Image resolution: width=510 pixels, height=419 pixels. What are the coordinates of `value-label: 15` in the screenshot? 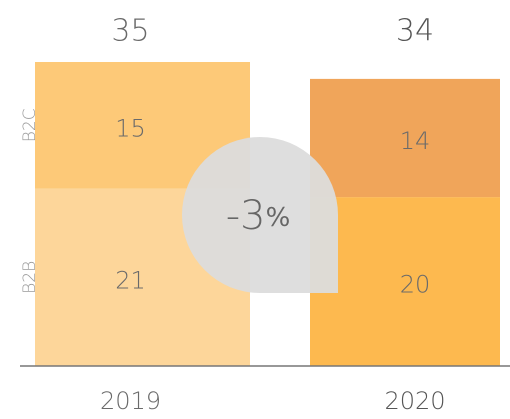 It's located at (130, 128).